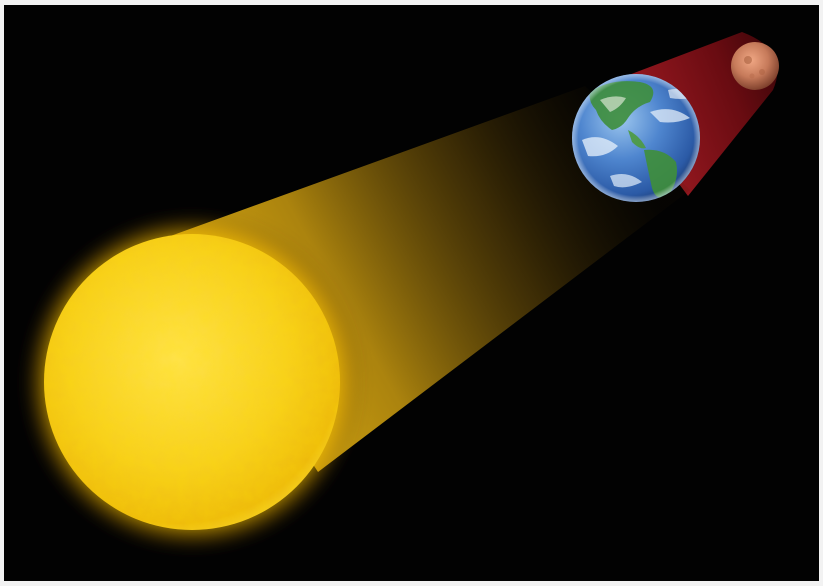 The height and width of the screenshot is (586, 823). I want to click on earth, so click(636, 138).